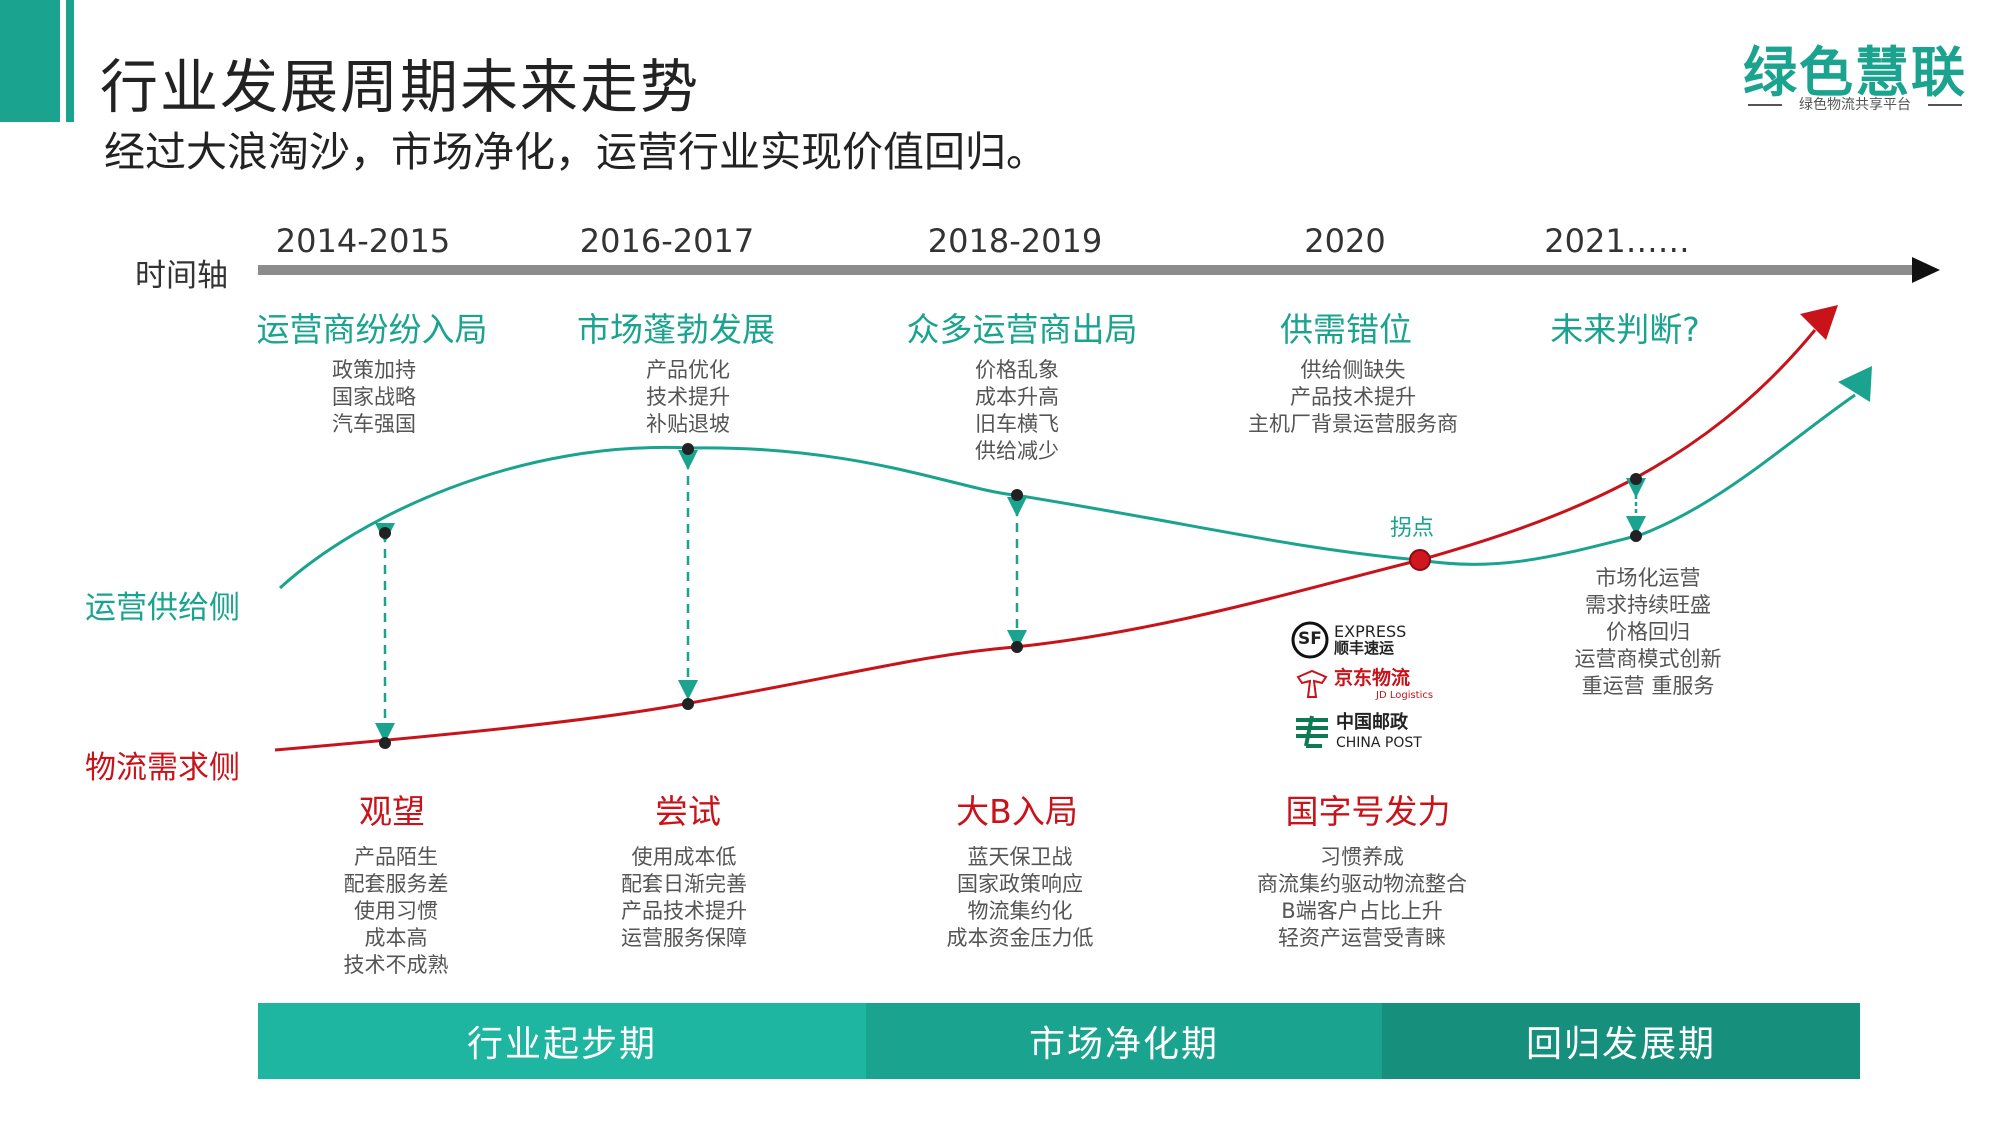  Describe the element at coordinates (575, 152) in the screenshot. I see `page-subtitle: 经过大浪淘沙，市场净化，运营行业实现价值回归。` at that location.